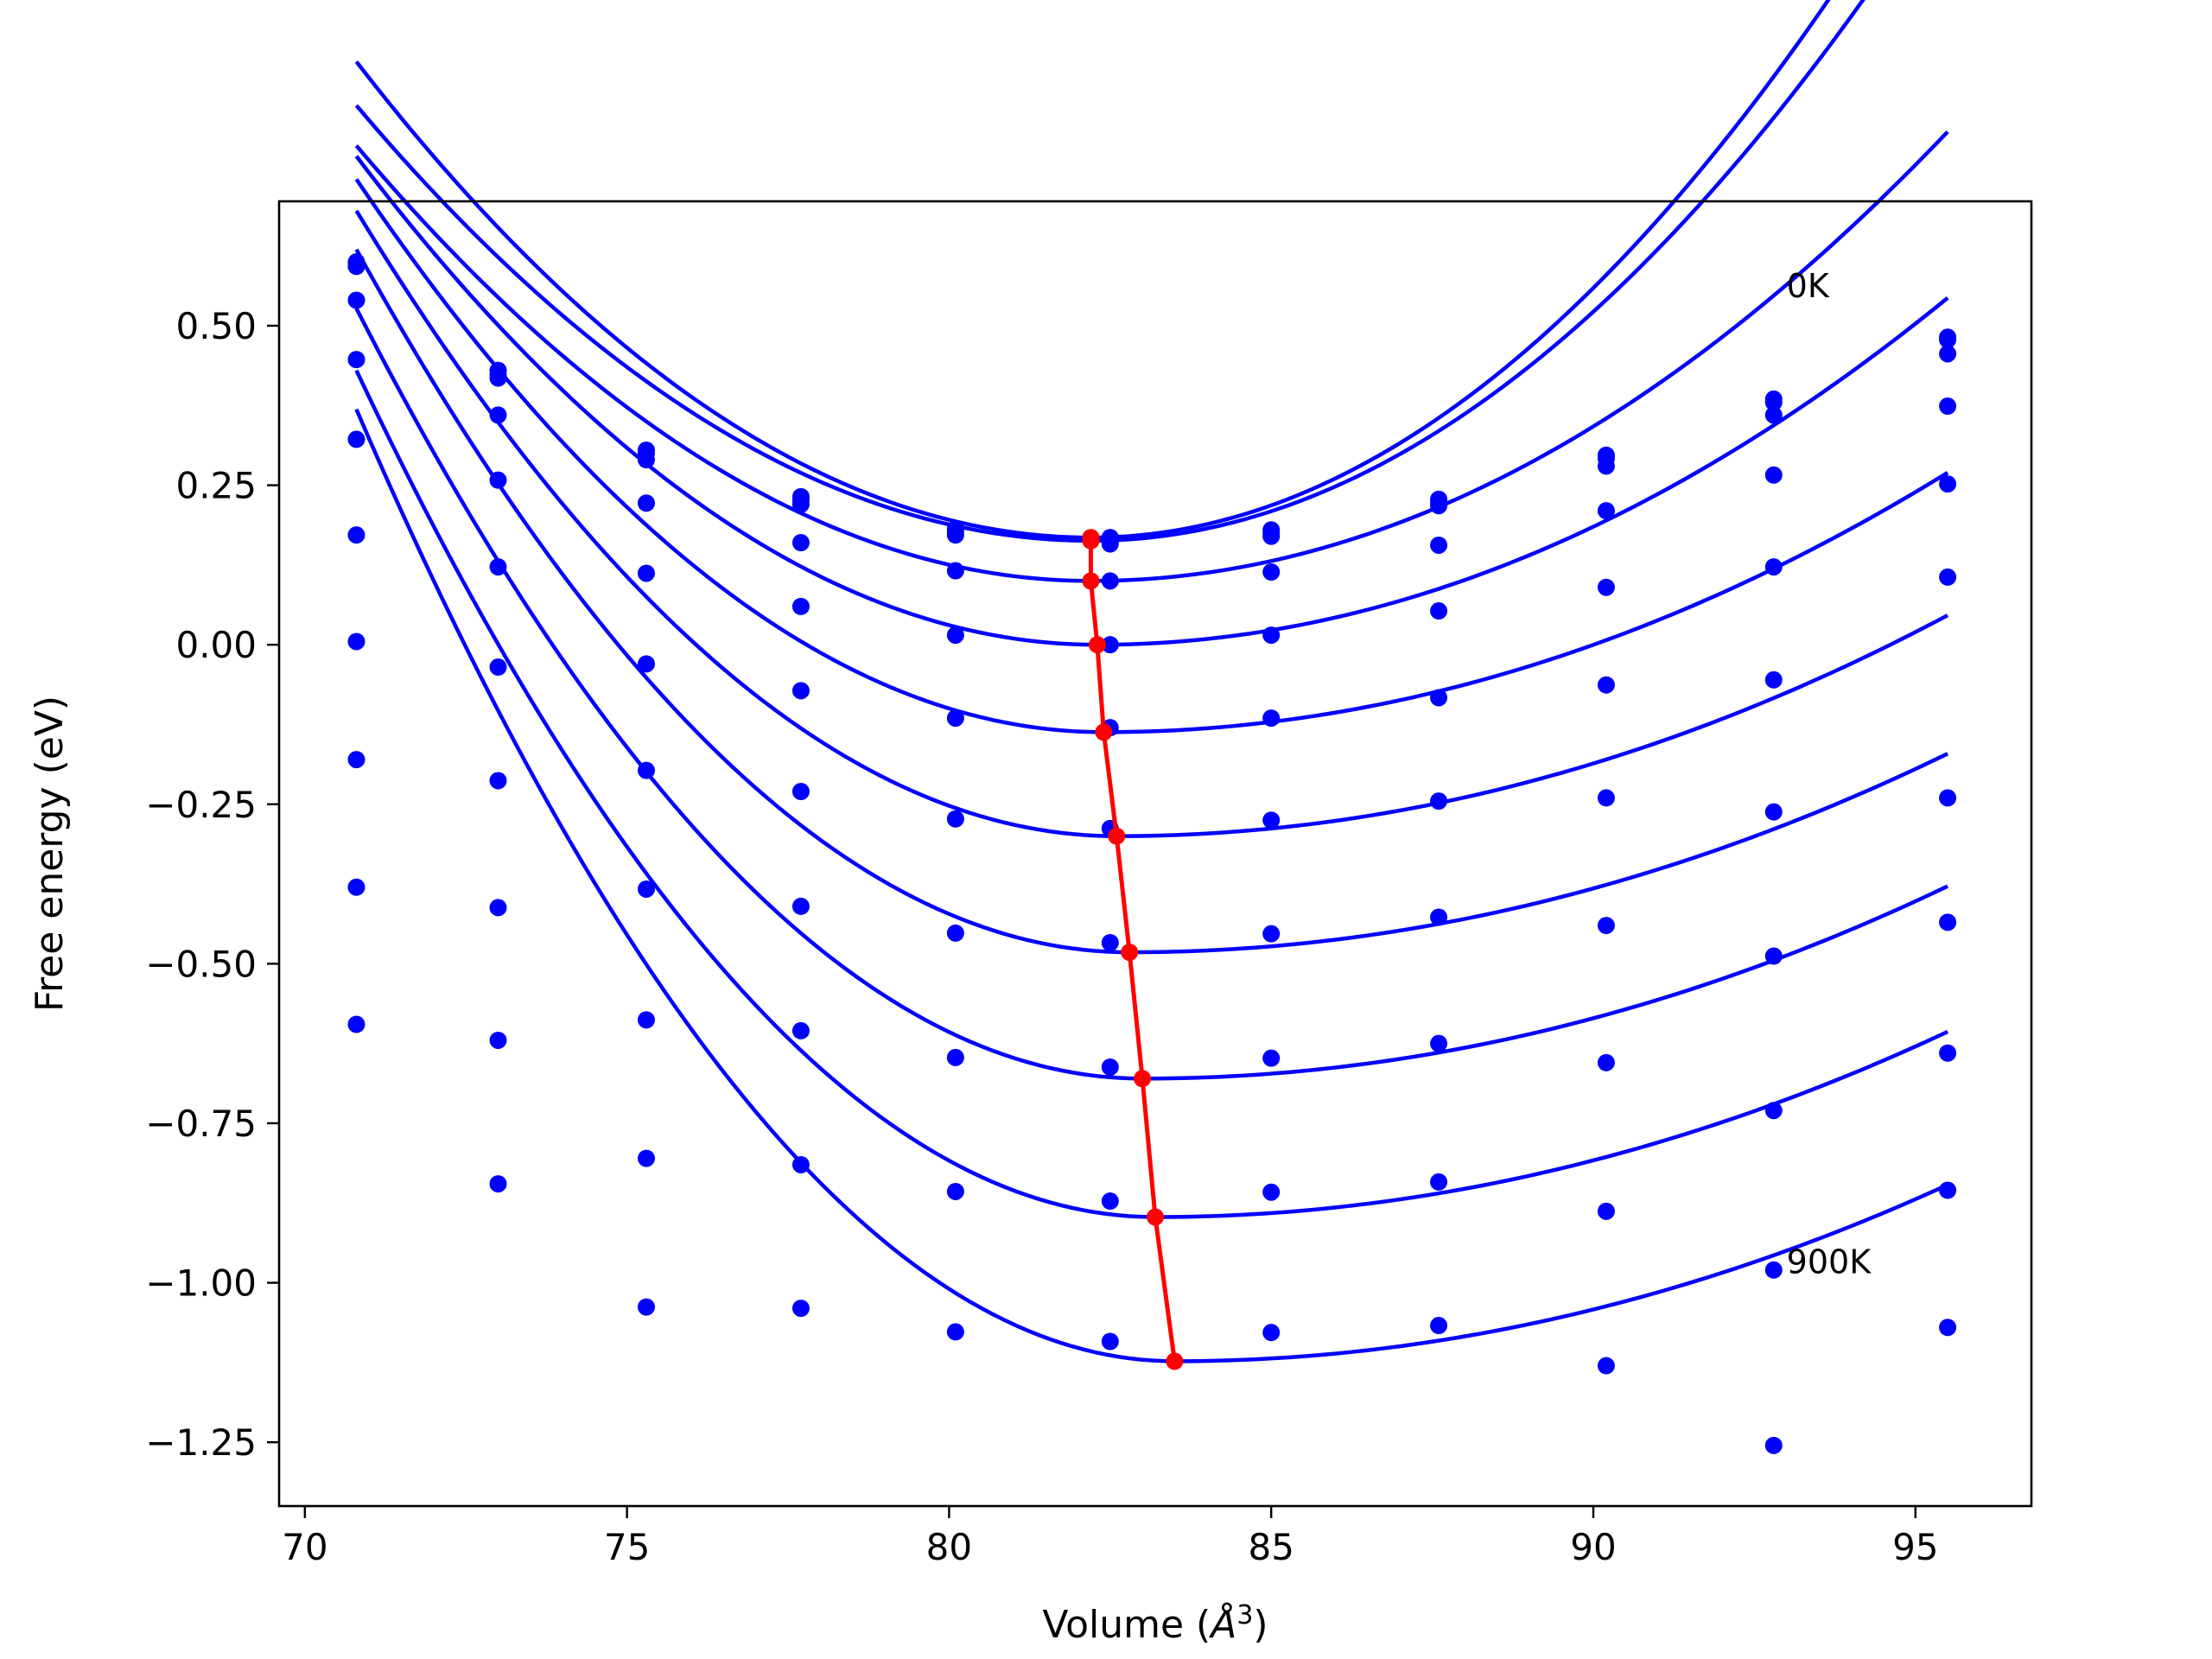 The width and height of the screenshot is (2212, 1659). I want to click on minimum-line, so click(1132, 949).